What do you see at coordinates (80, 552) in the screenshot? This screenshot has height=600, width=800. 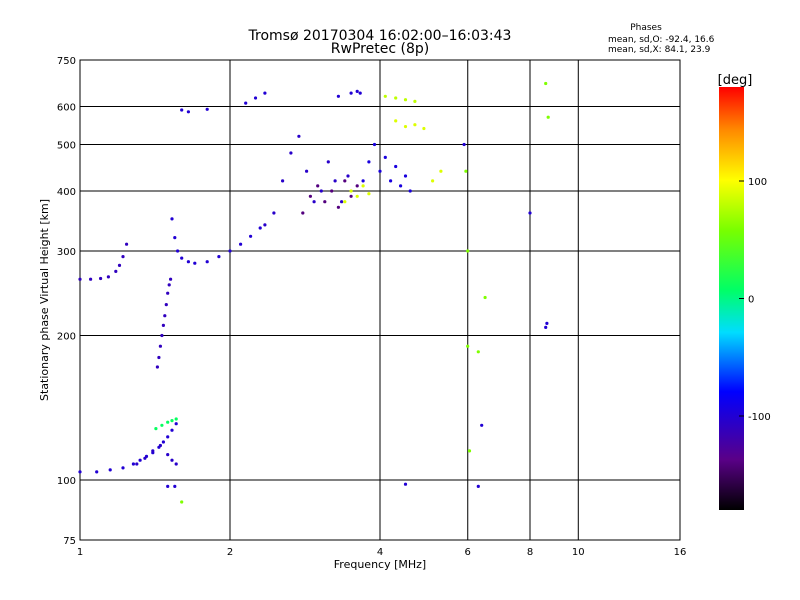 I see `x-tick-label: 1` at bounding box center [80, 552].